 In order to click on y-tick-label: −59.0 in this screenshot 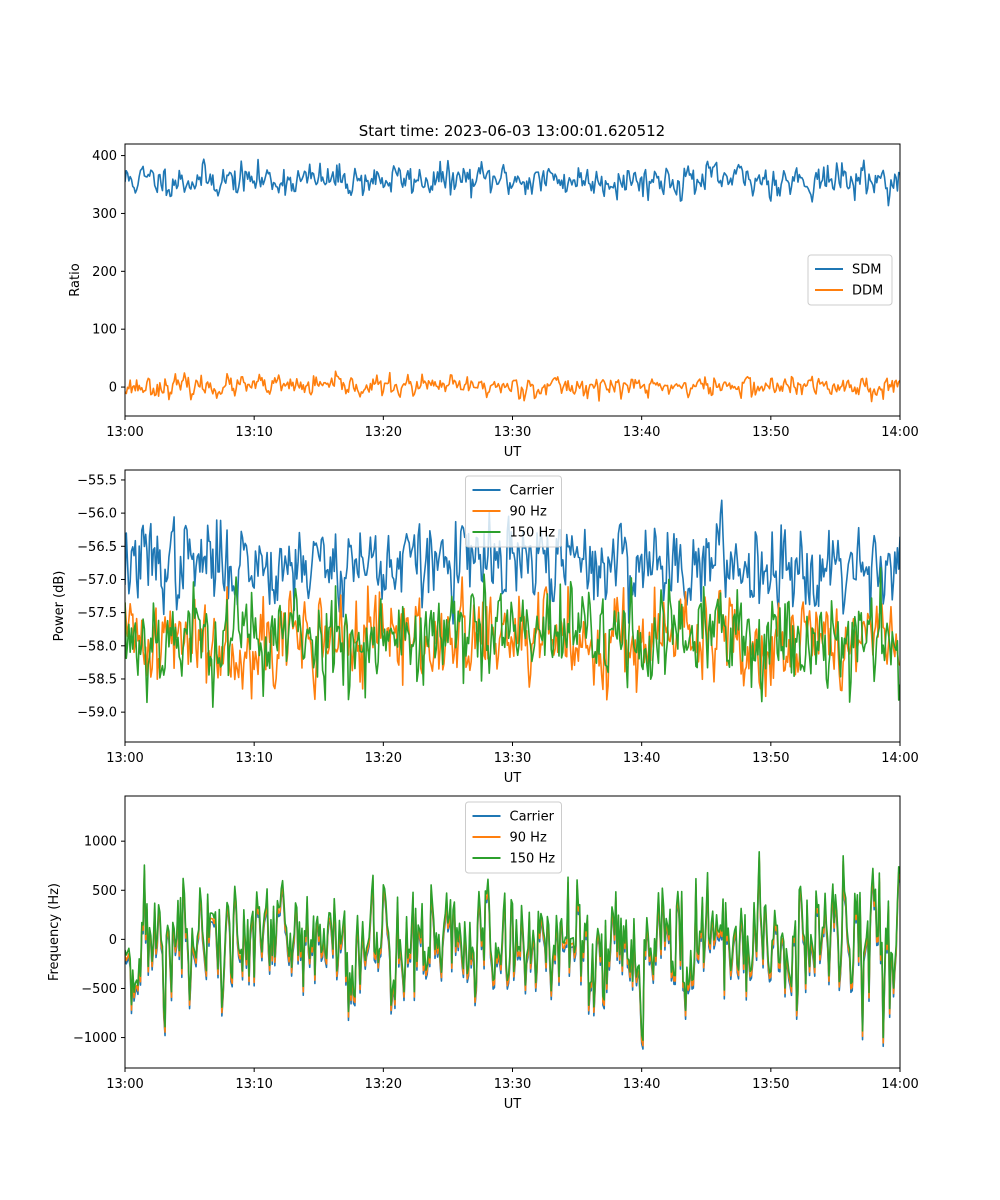, I will do `click(97, 713)`.